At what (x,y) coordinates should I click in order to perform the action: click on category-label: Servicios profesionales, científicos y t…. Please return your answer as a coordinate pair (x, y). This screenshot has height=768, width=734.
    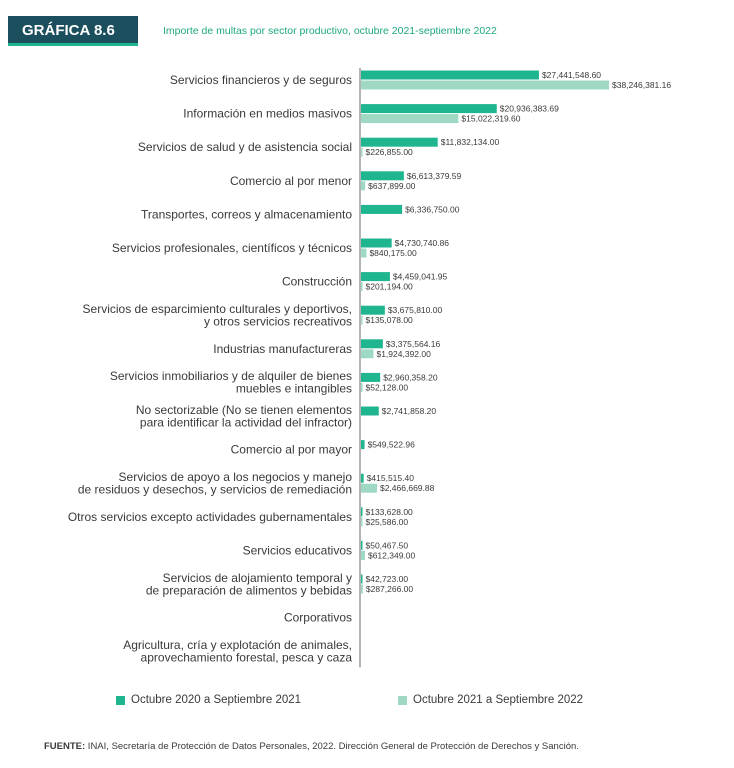
    Looking at the image, I should click on (232, 248).